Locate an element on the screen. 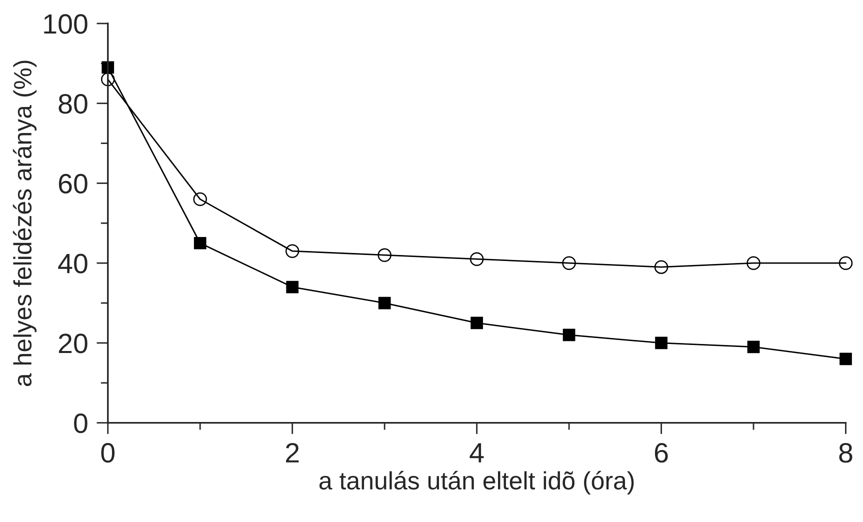  y-tick-label: 0 is located at coordinates (81, 423).